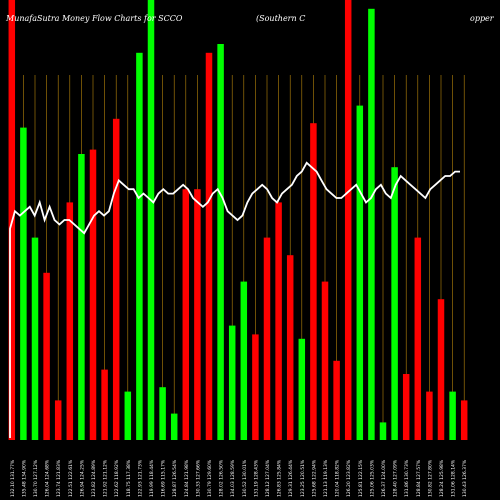 The width and height of the screenshot is (500, 500). What do you see at coordinates (175, 478) in the screenshot?
I see `x-tick-label-15: 128.87 126.54%` at bounding box center [175, 478].